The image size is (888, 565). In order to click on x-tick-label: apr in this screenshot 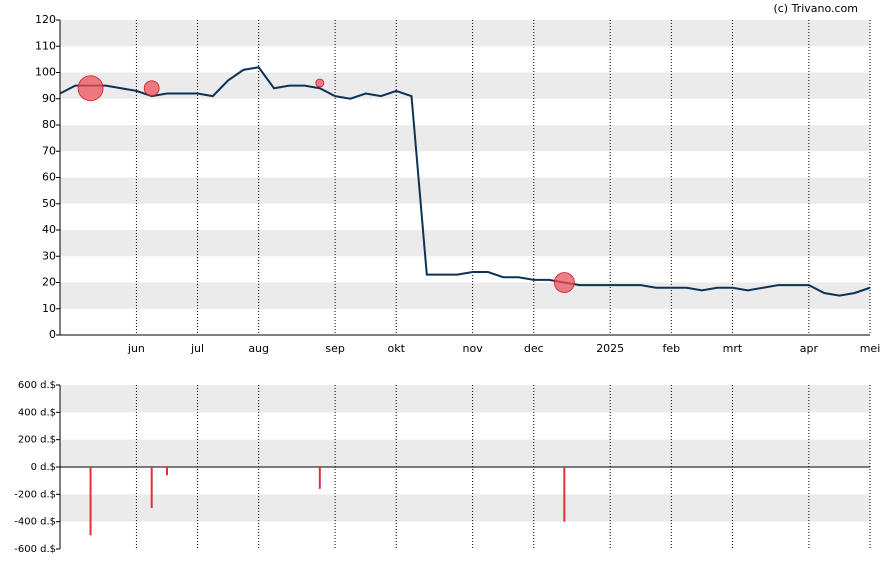, I will do `click(809, 348)`.